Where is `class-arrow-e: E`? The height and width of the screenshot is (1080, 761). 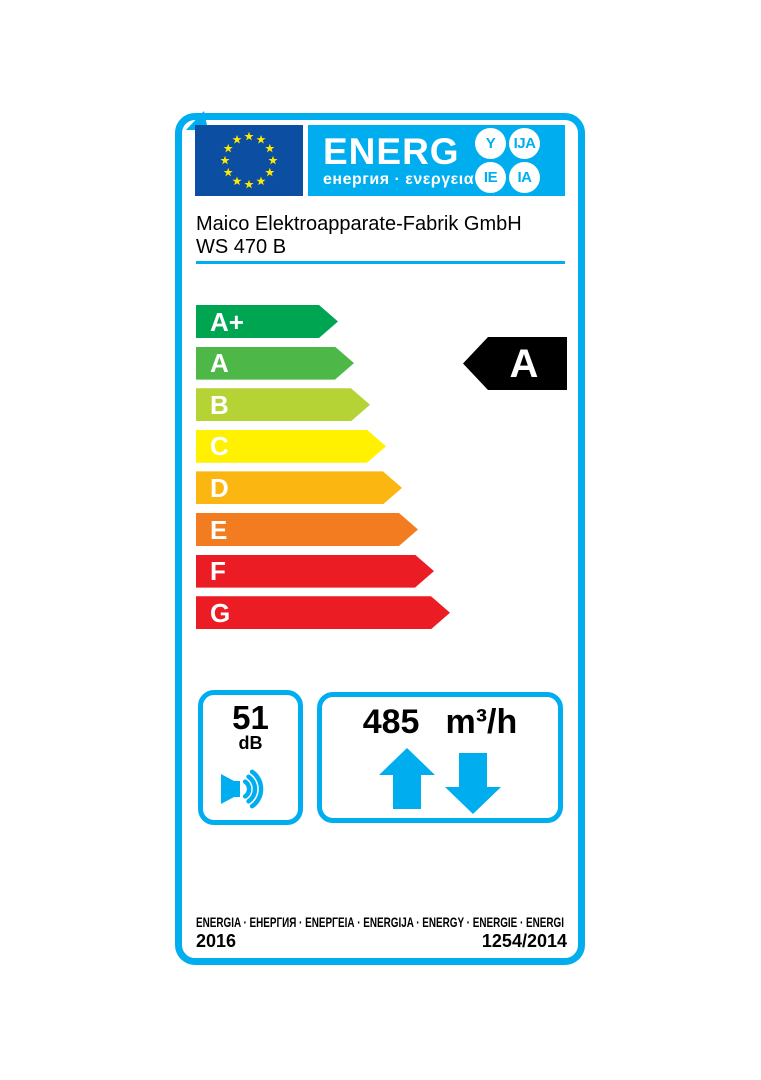 class-arrow-e: E is located at coordinates (307, 529).